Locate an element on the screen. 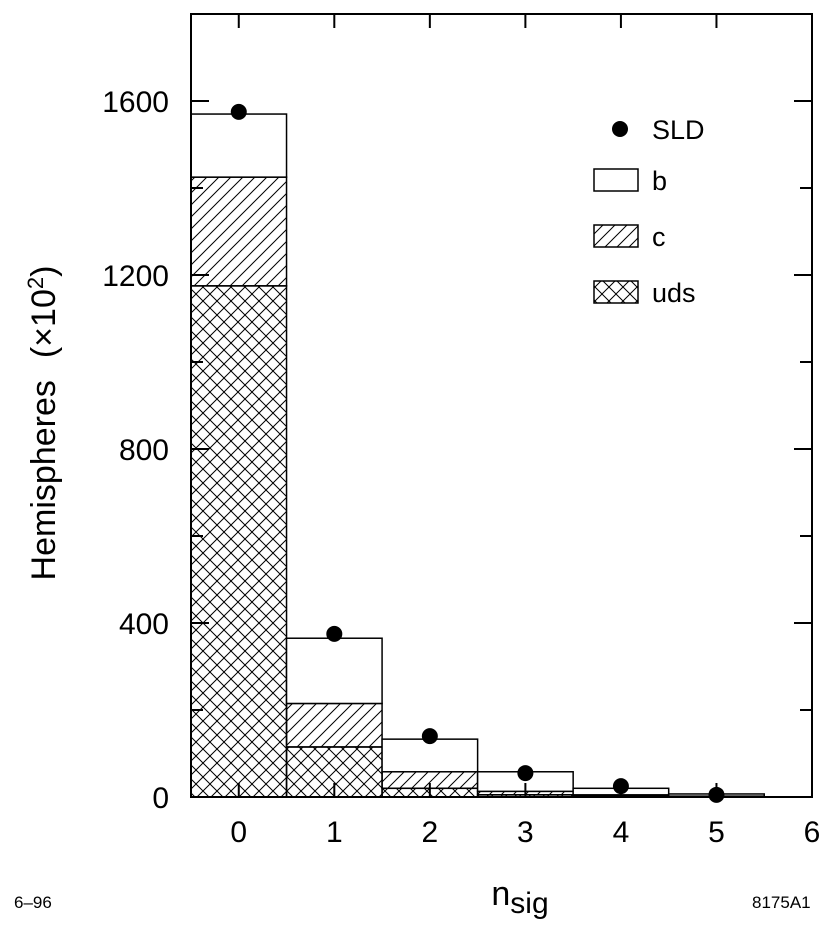 Image resolution: width=833 pixels, height=940 pixels. legend-marker-SLD is located at coordinates (620, 129).